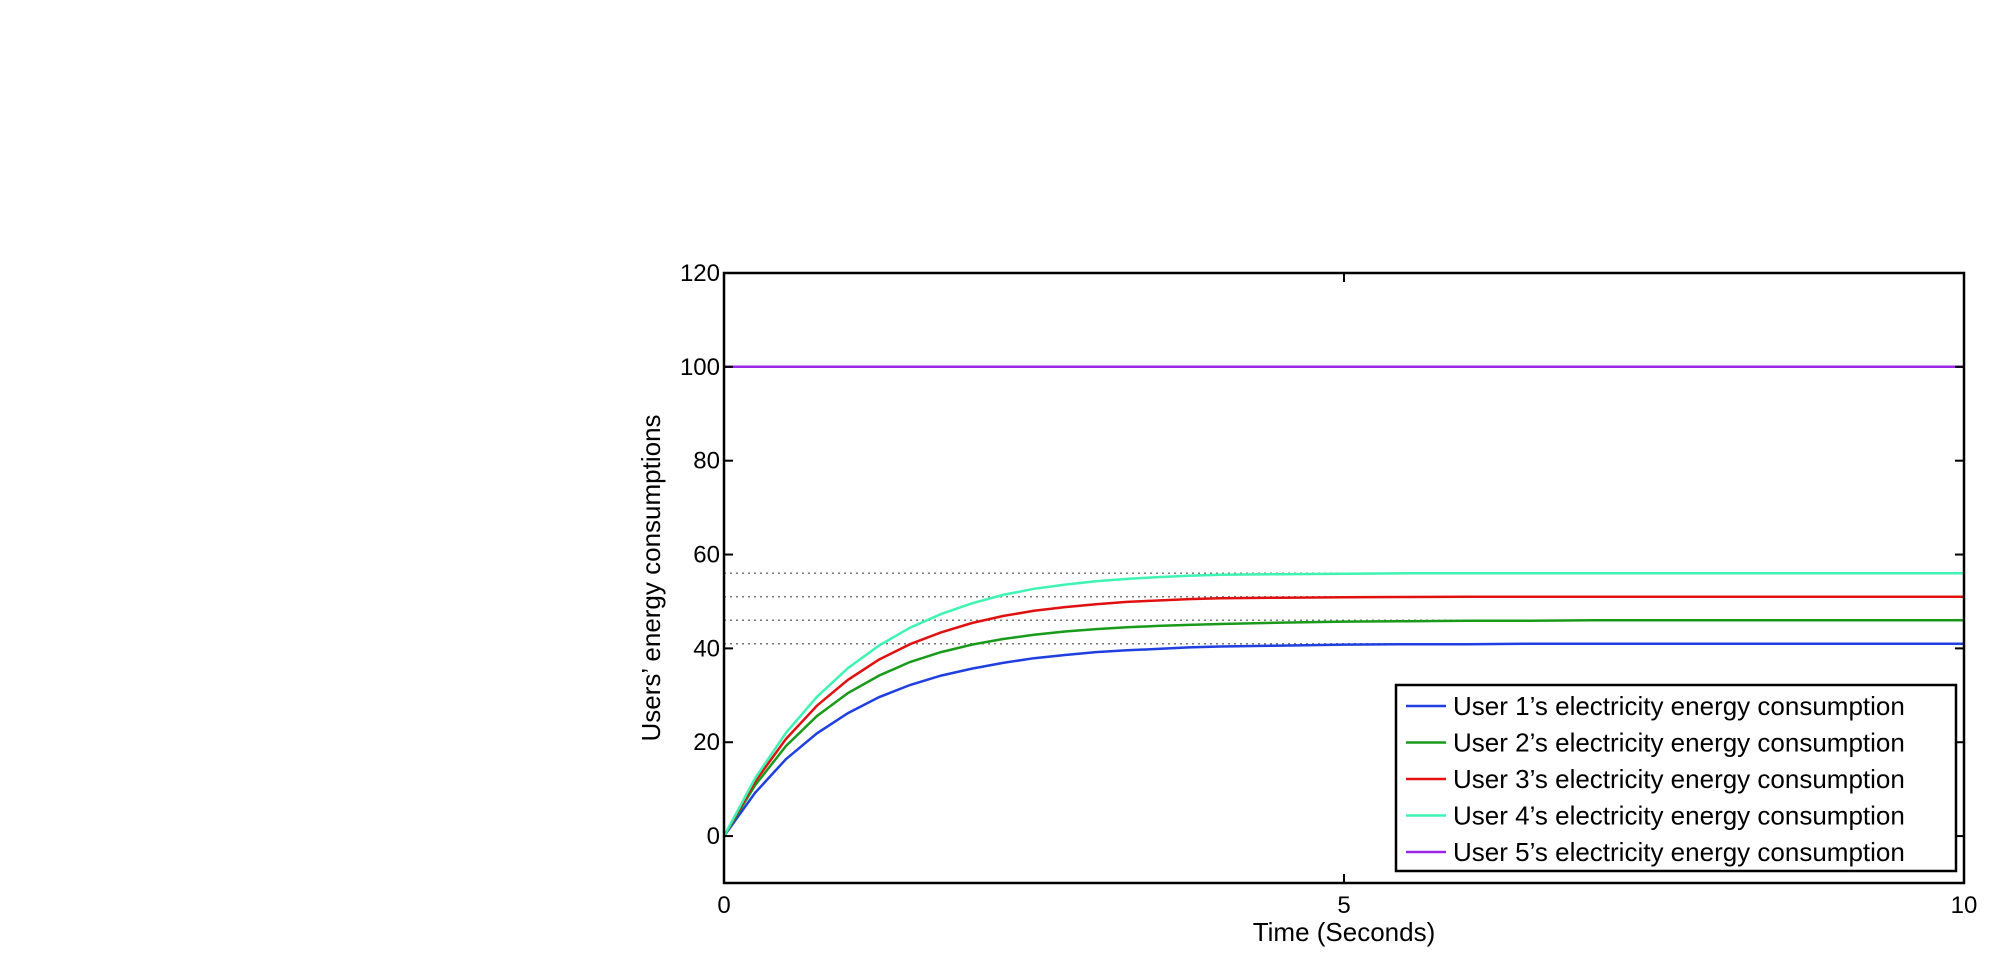  What do you see at coordinates (706, 461) in the screenshot?
I see `y-tick-label: 80` at bounding box center [706, 461].